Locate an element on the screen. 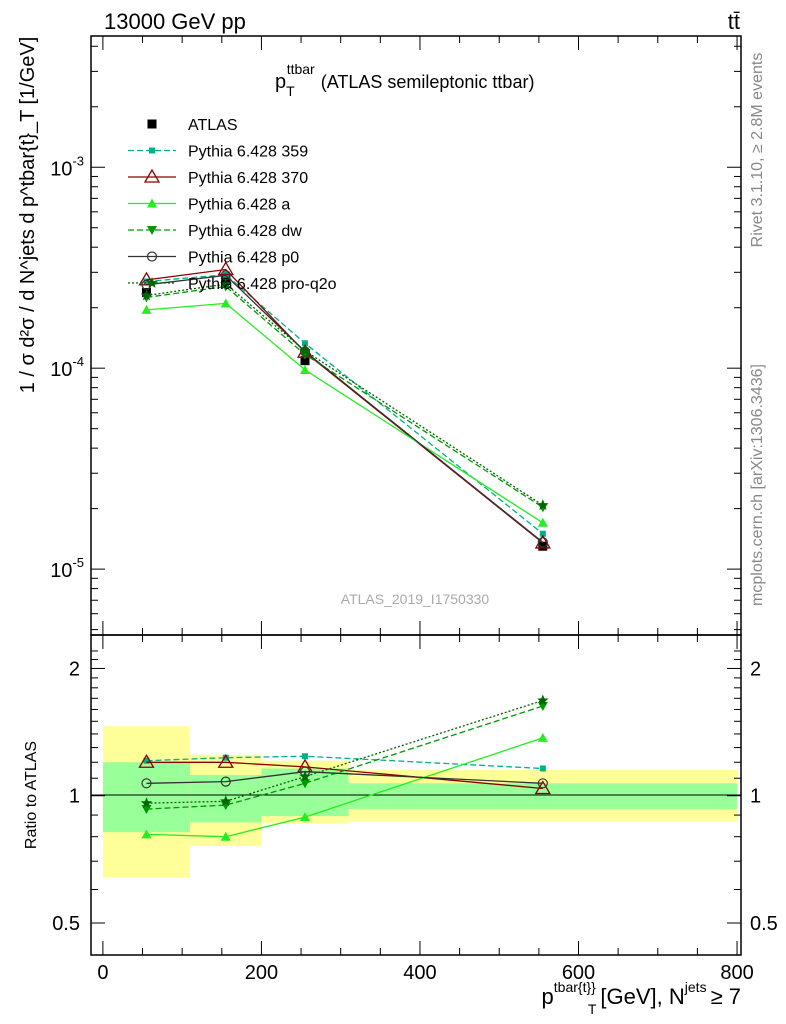 The image size is (786, 1024). ratio-series-pythia-6-428-pro-q2o is located at coordinates (344, 751).